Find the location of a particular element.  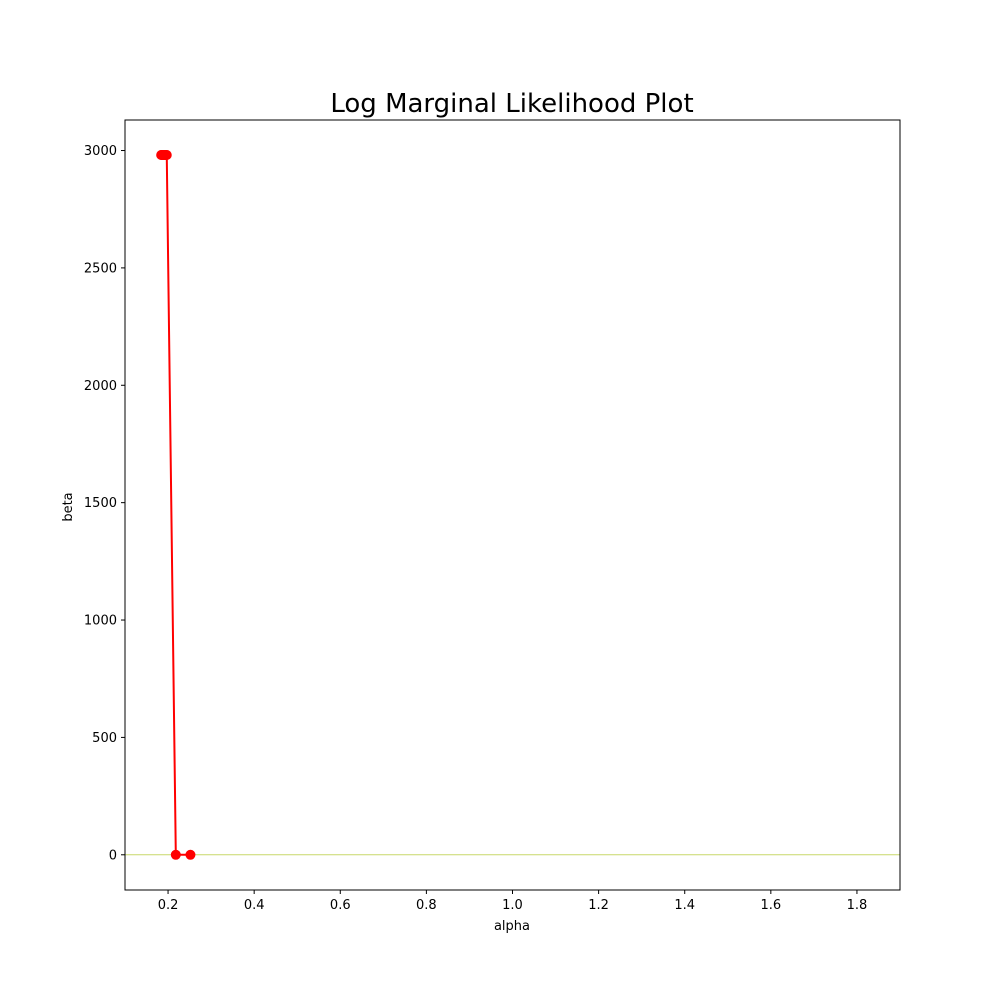

chart-title: Log Marginal Likelihood Plot is located at coordinates (511, 104).